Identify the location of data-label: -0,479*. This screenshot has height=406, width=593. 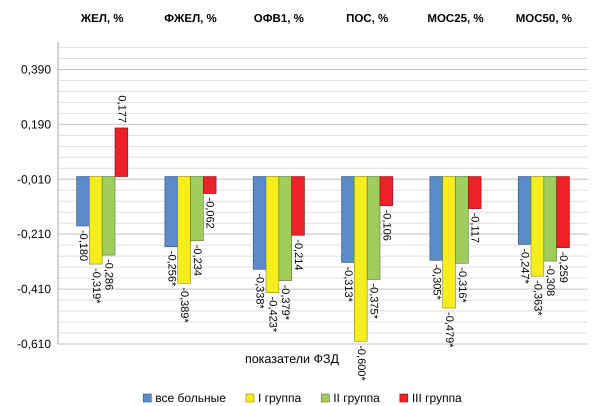
(449, 330).